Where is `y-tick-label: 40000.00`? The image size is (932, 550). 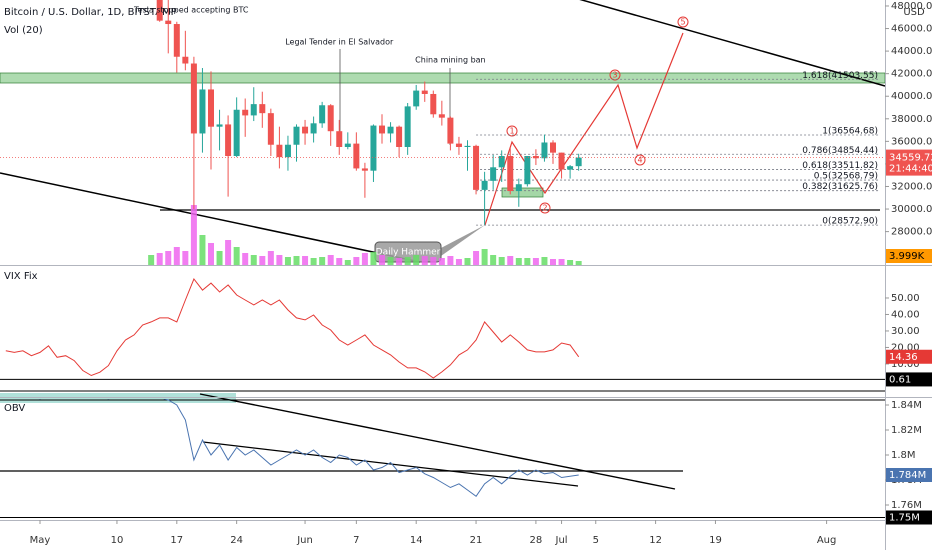
y-tick-label: 40000.00 is located at coordinates (911, 96).